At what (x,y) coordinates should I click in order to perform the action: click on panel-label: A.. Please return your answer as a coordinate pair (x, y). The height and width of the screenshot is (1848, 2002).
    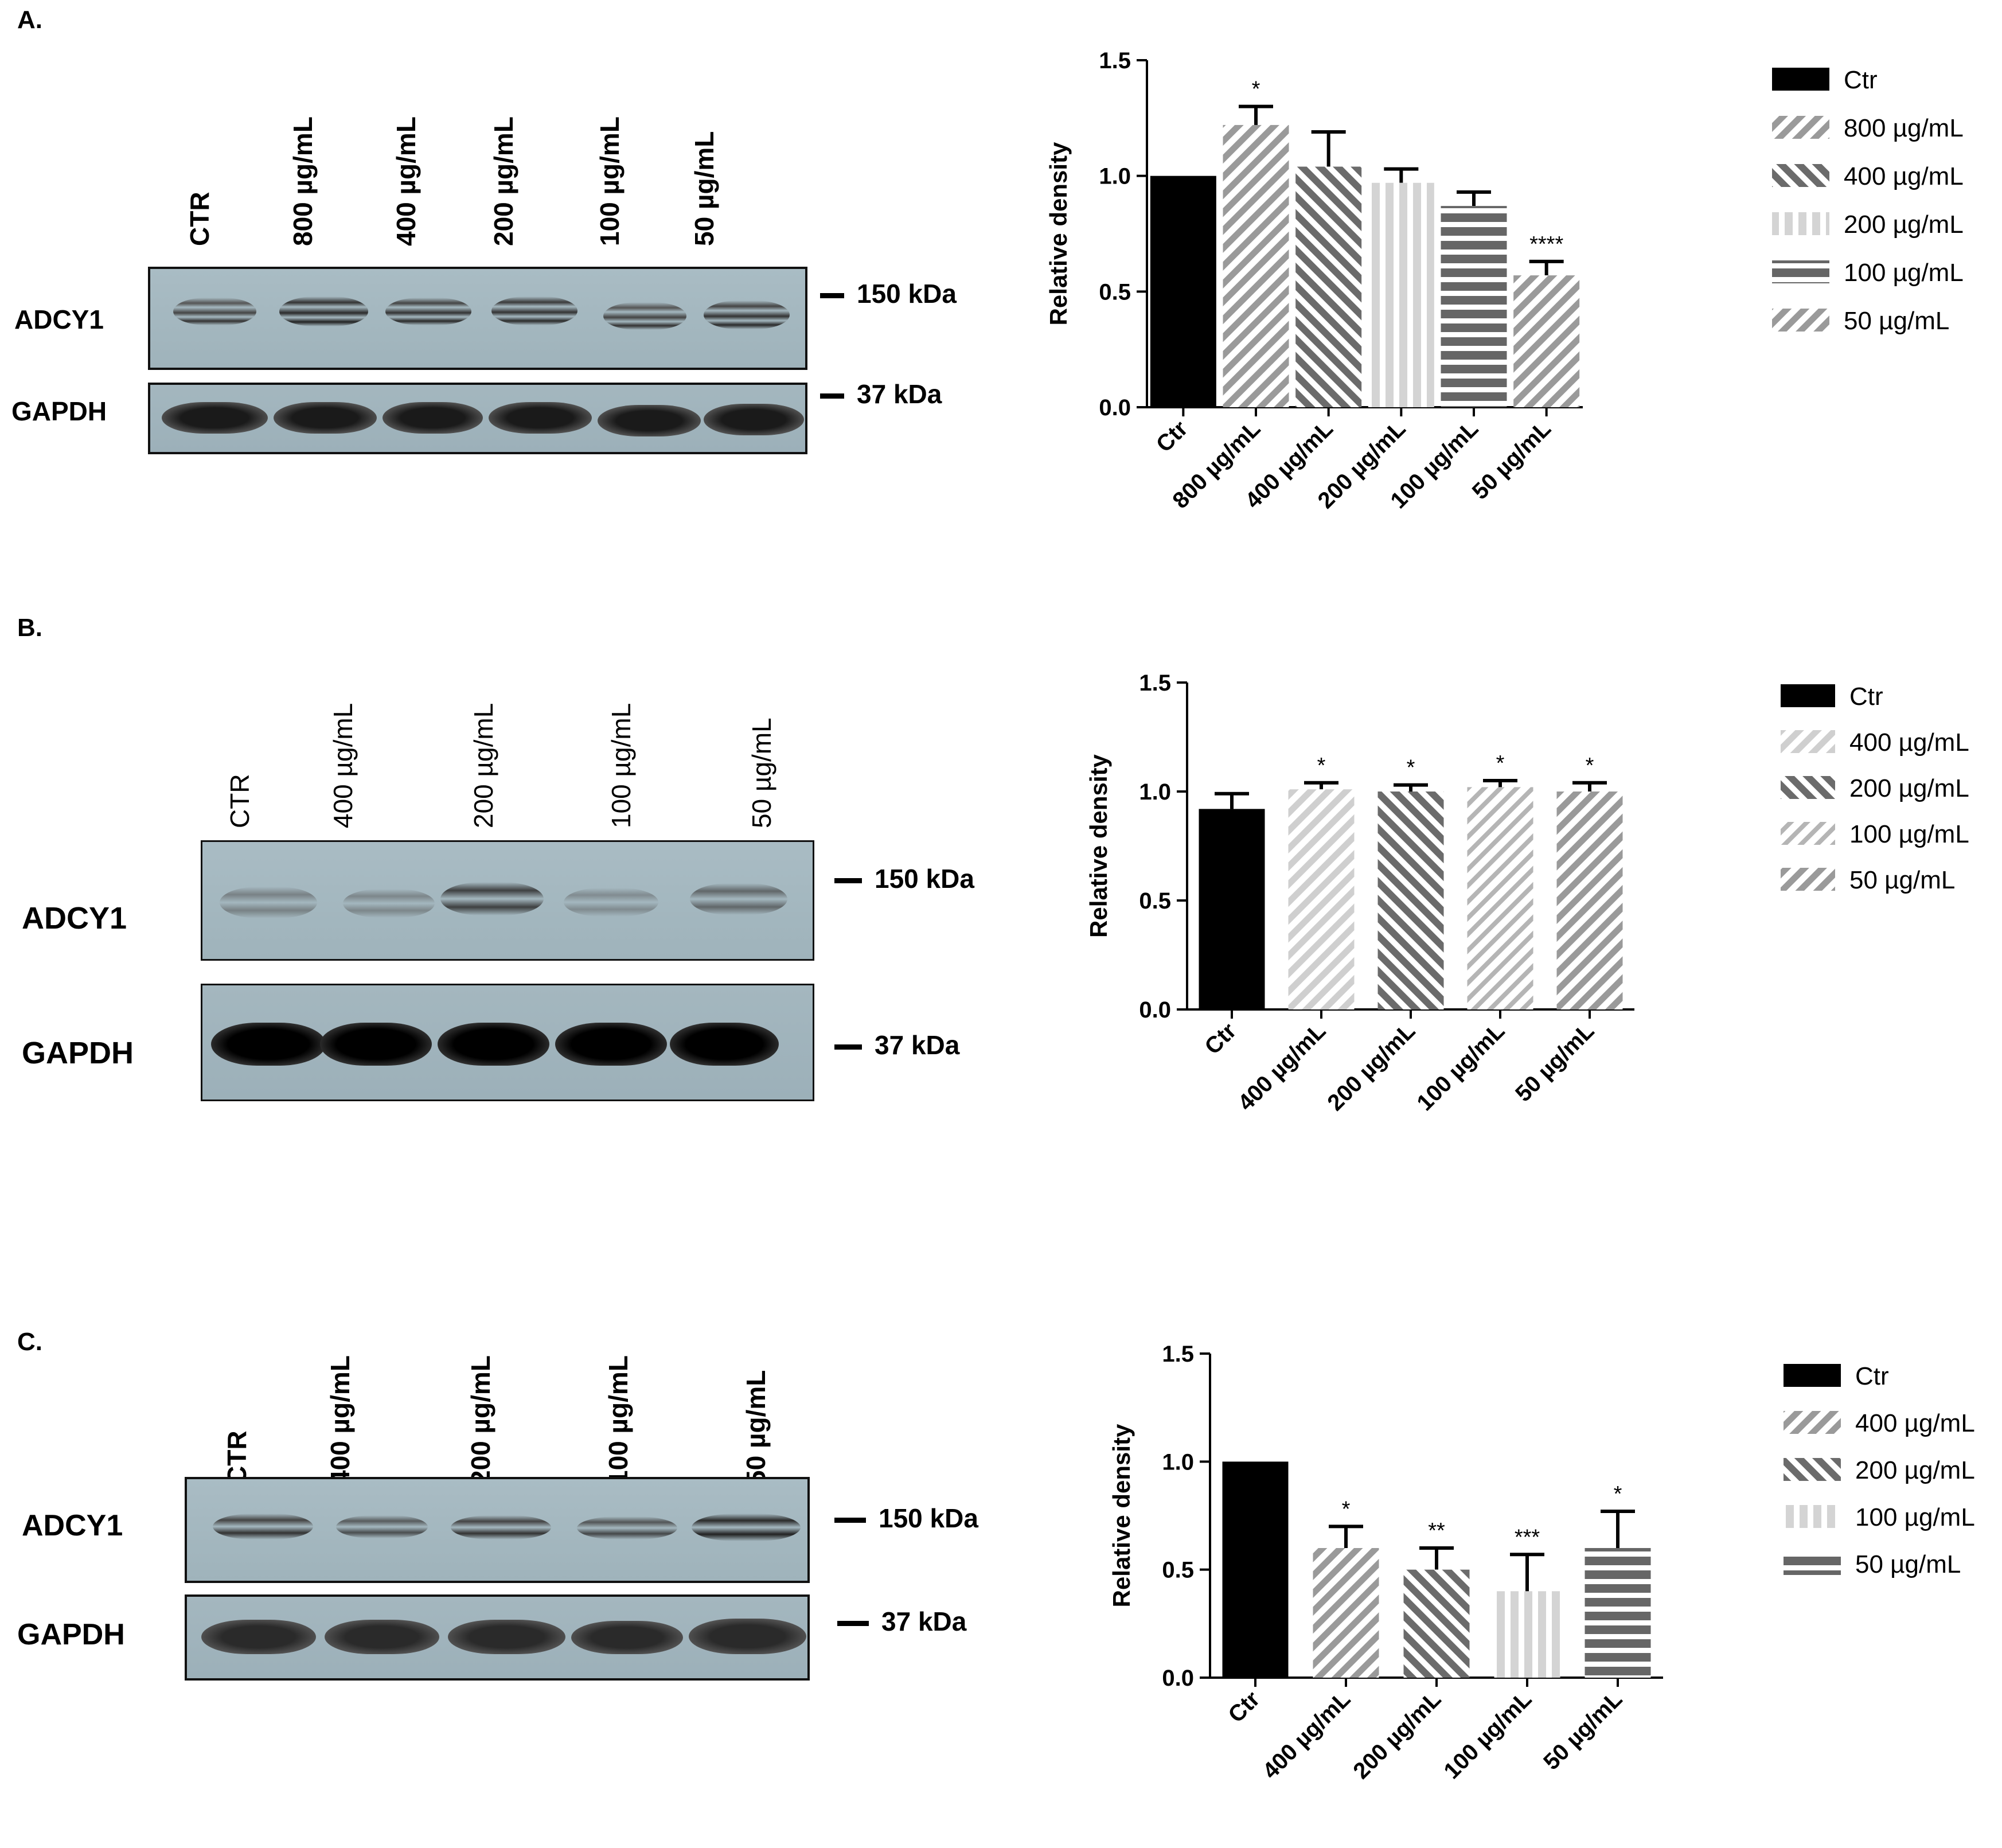
    Looking at the image, I should click on (29, 20).